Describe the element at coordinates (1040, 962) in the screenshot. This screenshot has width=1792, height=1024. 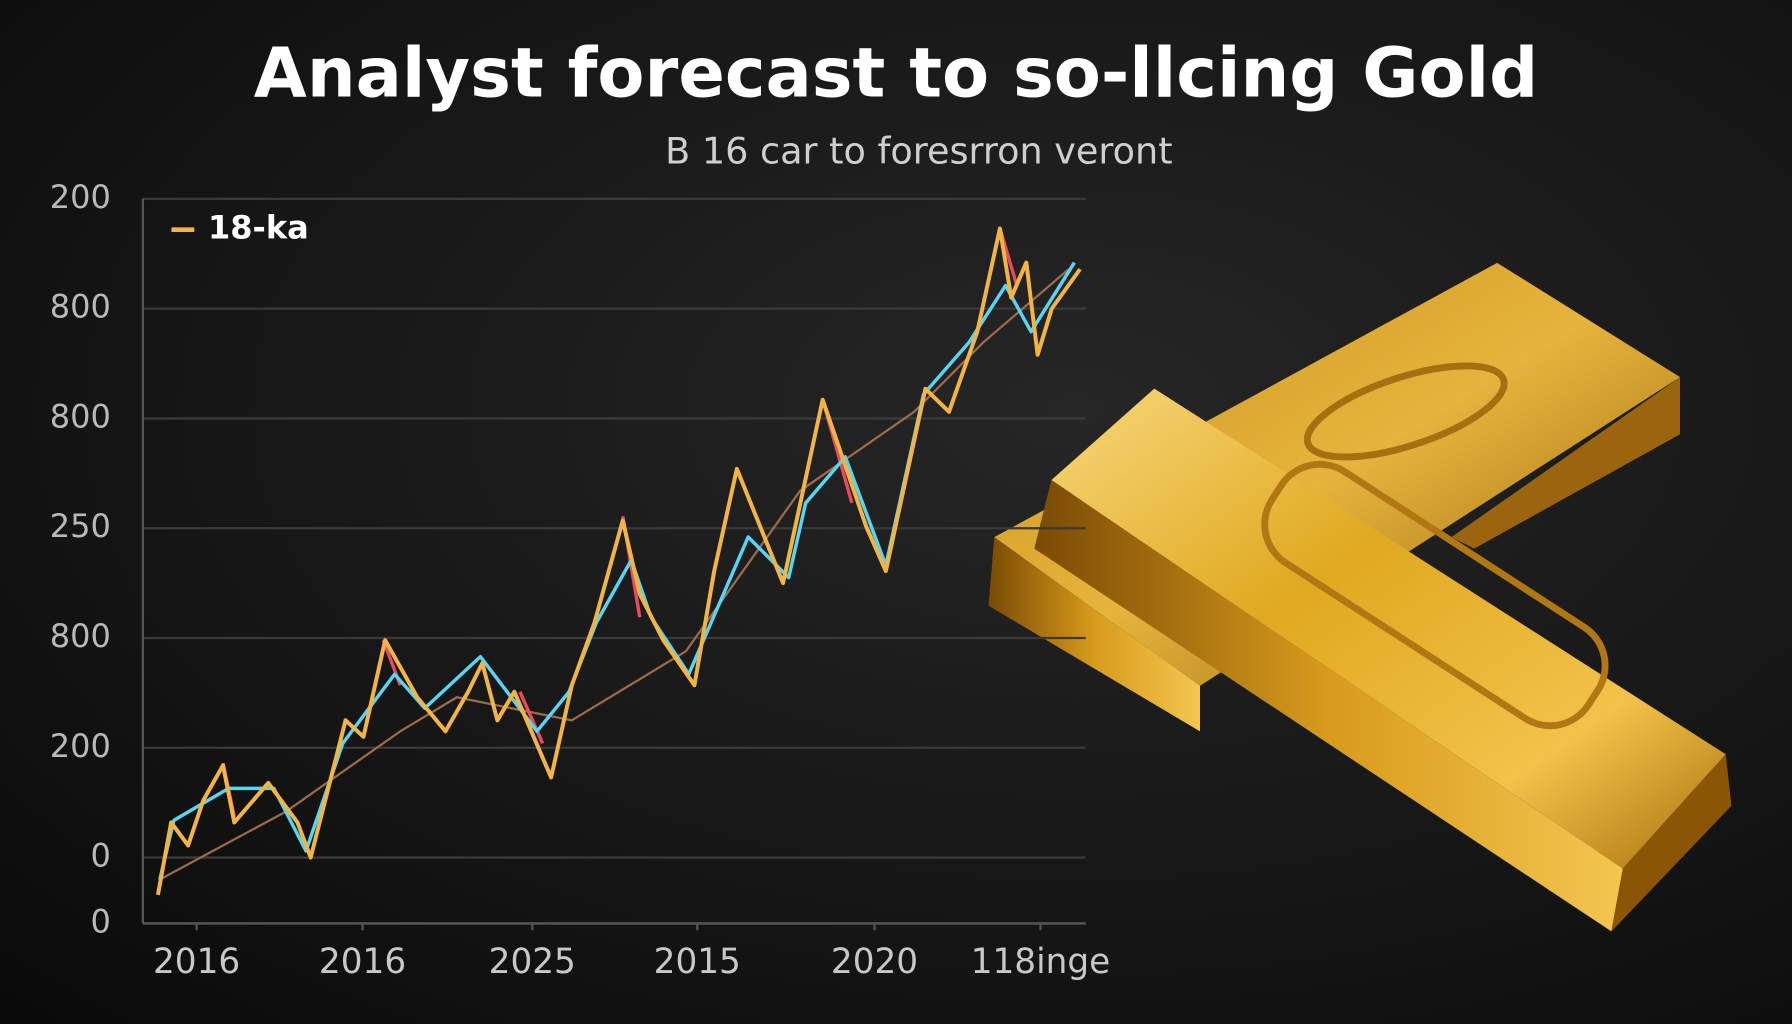
I see `x-tick-label: 118inge` at that location.